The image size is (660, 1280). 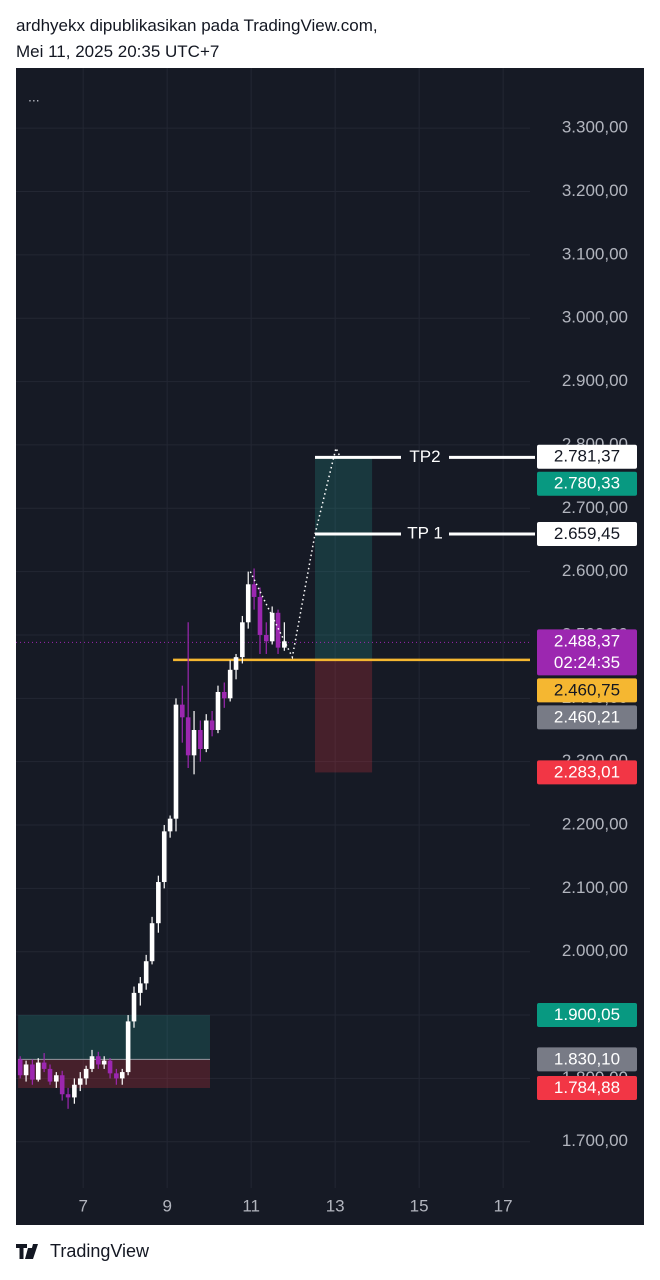 I want to click on target-label: TP2, so click(x=424, y=456).